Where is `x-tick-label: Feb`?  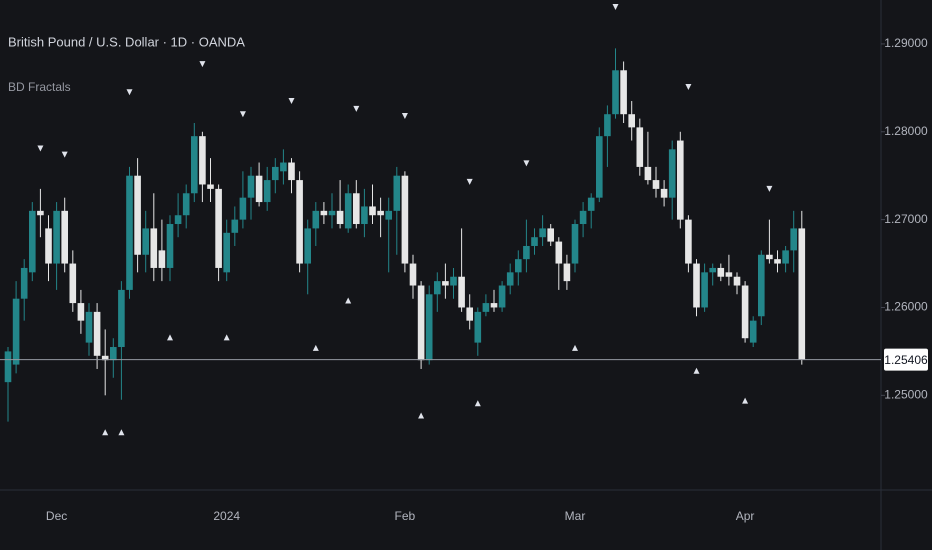 x-tick-label: Feb is located at coordinates (405, 516).